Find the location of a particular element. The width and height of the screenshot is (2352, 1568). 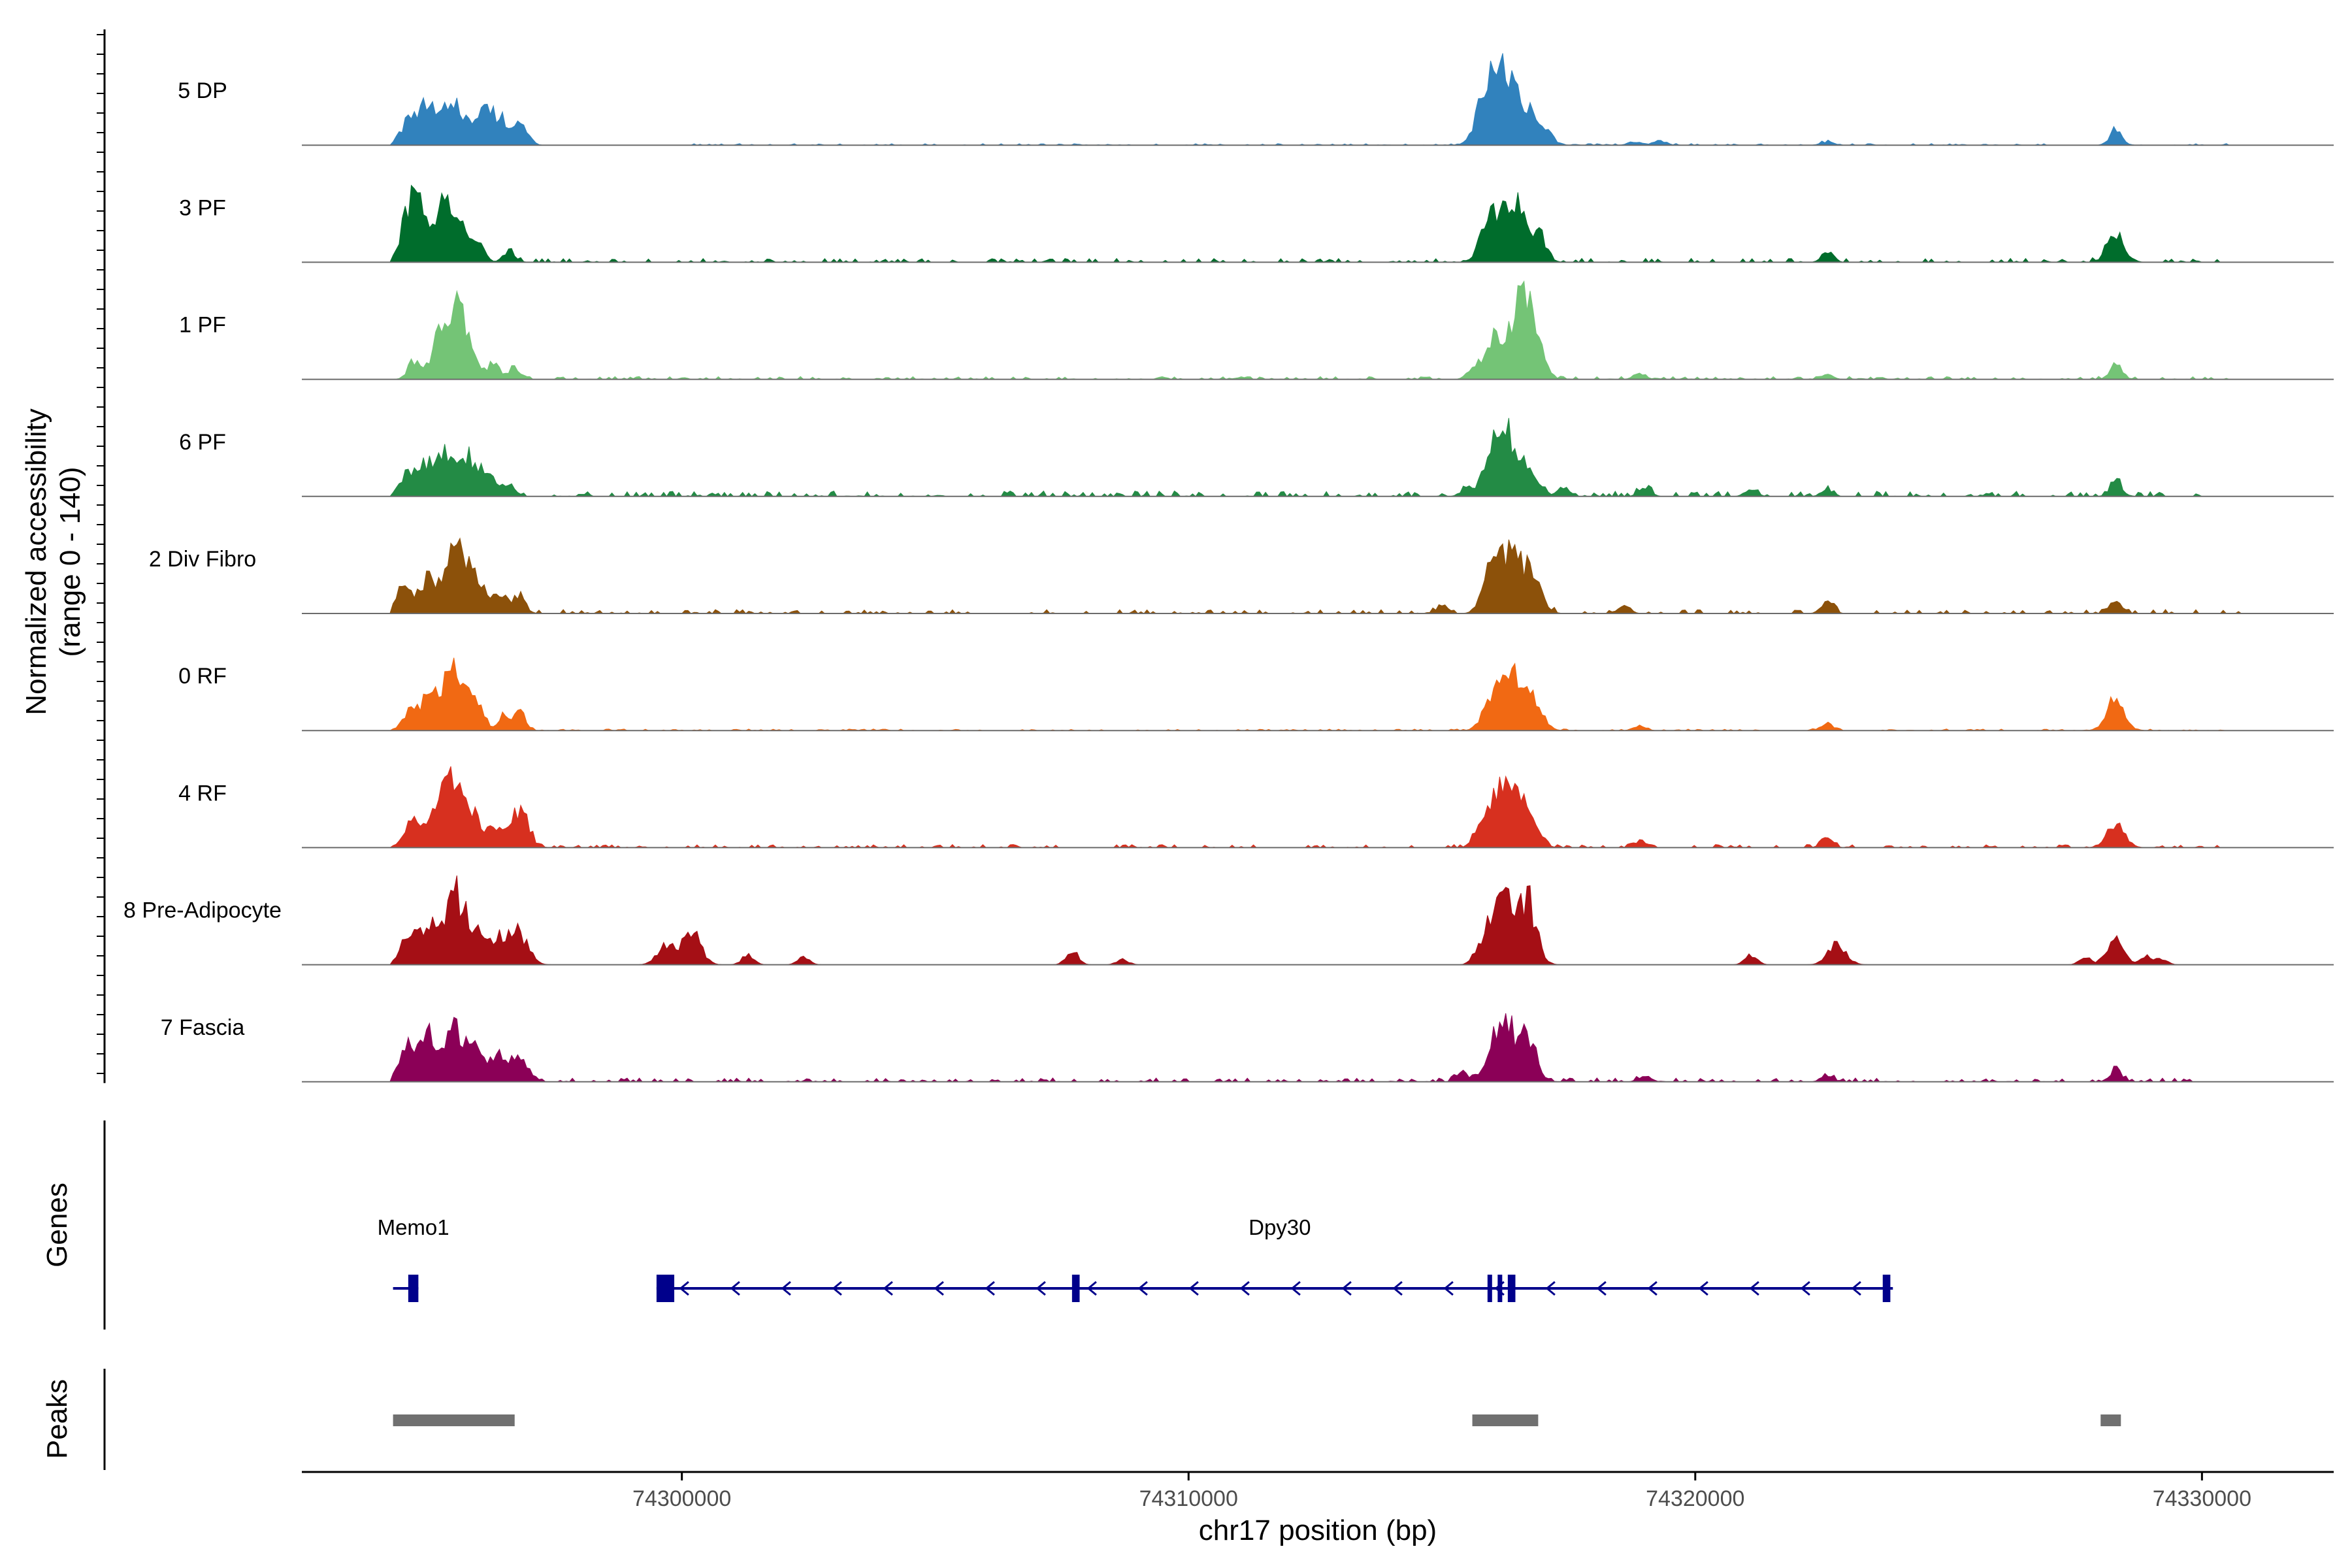

track-label: 2 Div Fibro is located at coordinates (202, 559).